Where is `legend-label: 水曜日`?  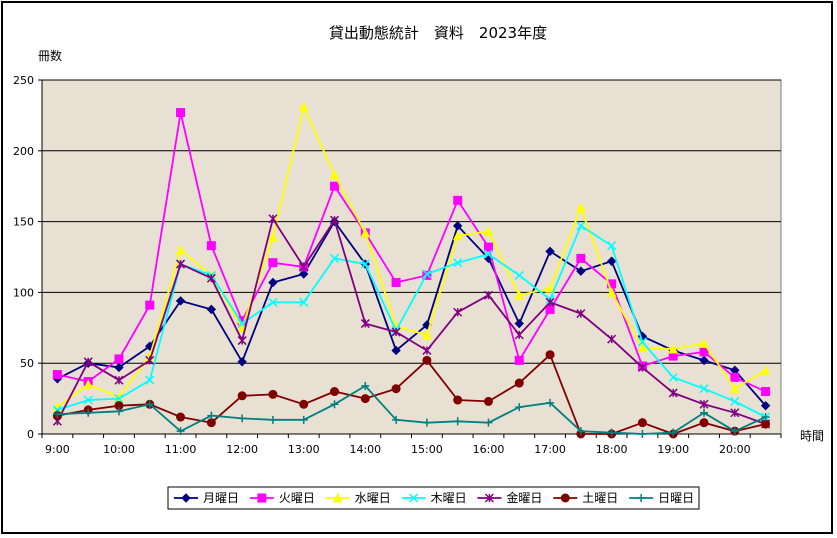 legend-label: 水曜日 is located at coordinates (373, 498).